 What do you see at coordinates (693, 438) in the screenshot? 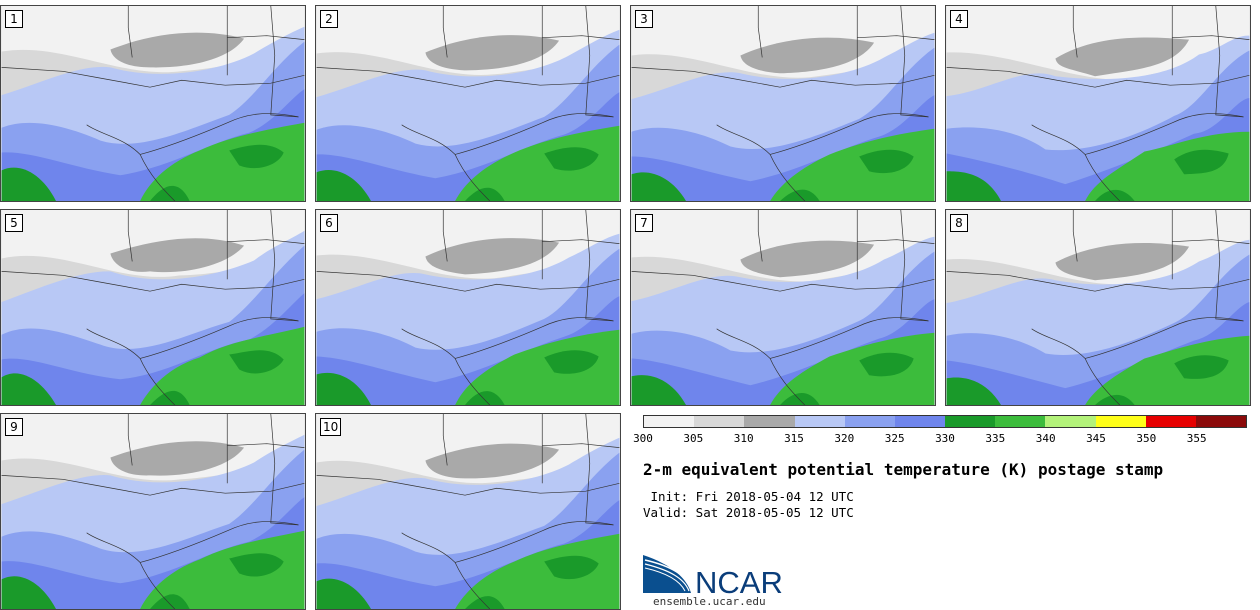
I see `colorbar-tick-label: 305` at bounding box center [693, 438].